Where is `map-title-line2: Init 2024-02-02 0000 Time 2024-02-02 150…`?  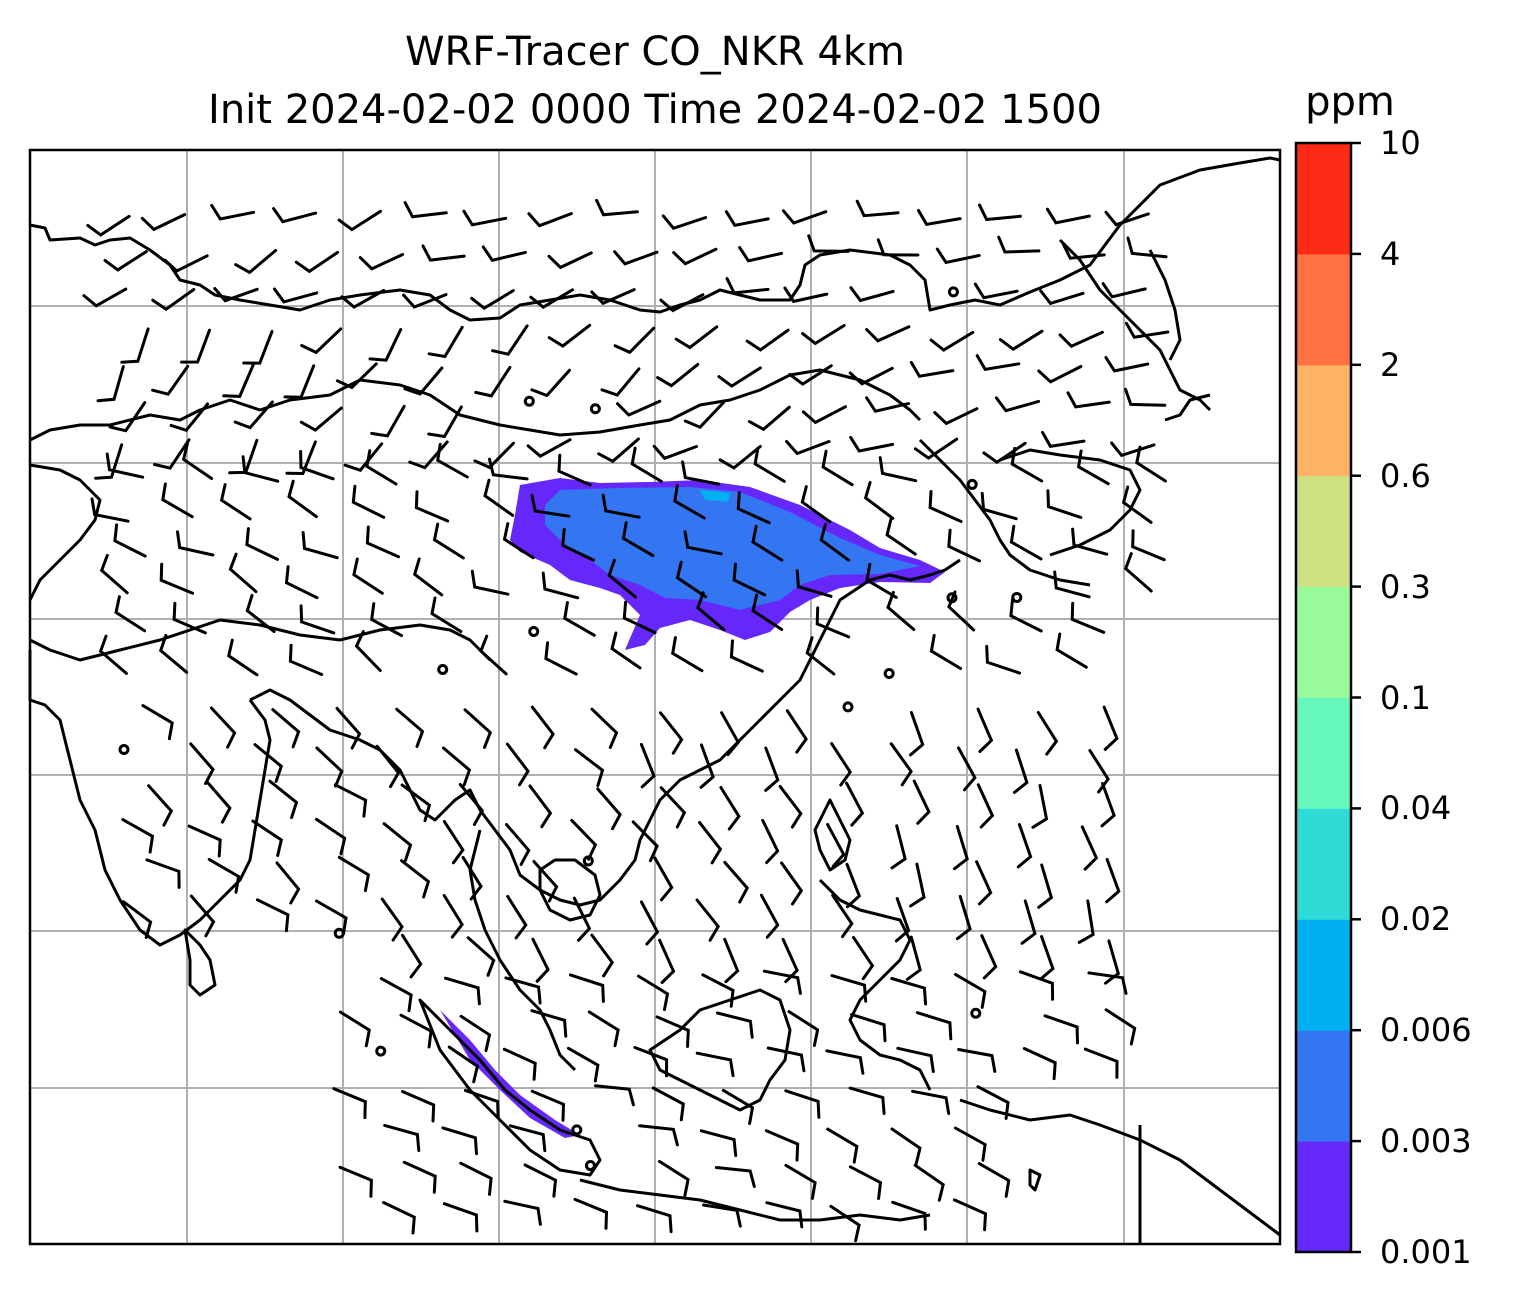
map-title-line2: Init 2024-02-02 0000 Time 2024-02-02 150… is located at coordinates (655, 110).